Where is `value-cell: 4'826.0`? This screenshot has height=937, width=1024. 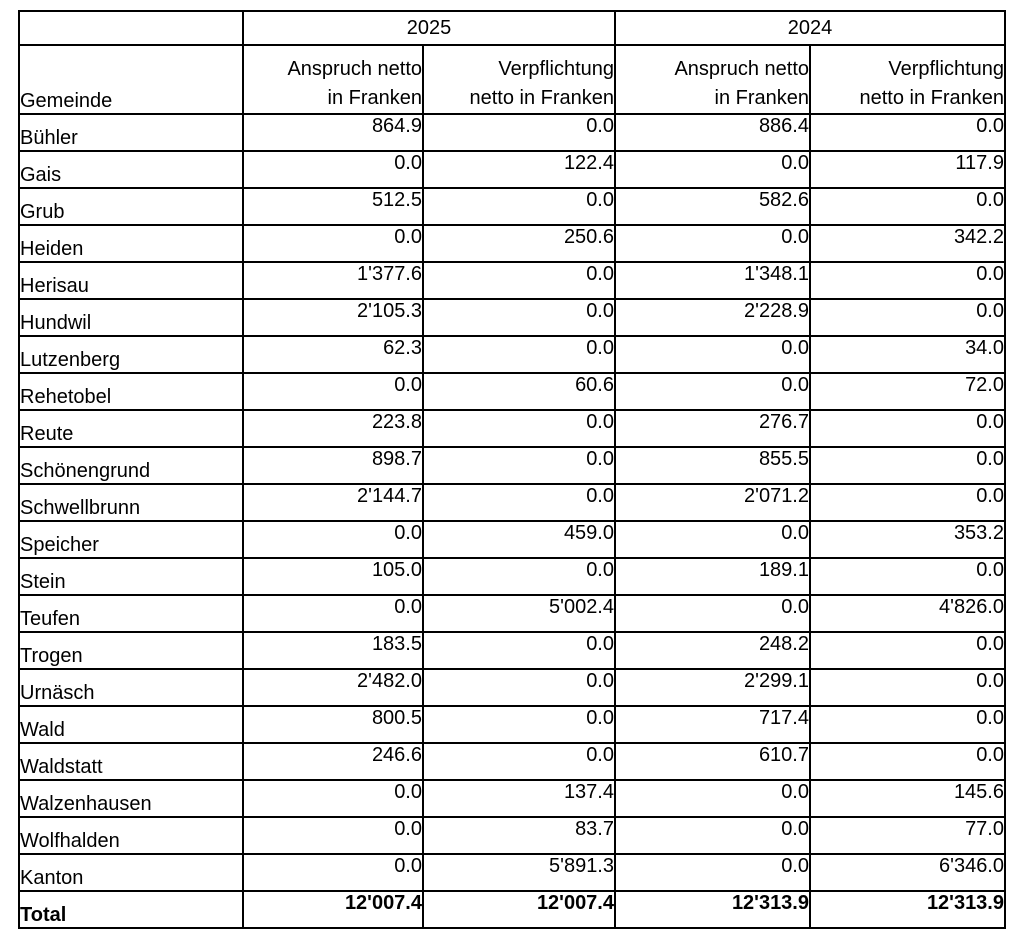 value-cell: 4'826.0 is located at coordinates (907, 613).